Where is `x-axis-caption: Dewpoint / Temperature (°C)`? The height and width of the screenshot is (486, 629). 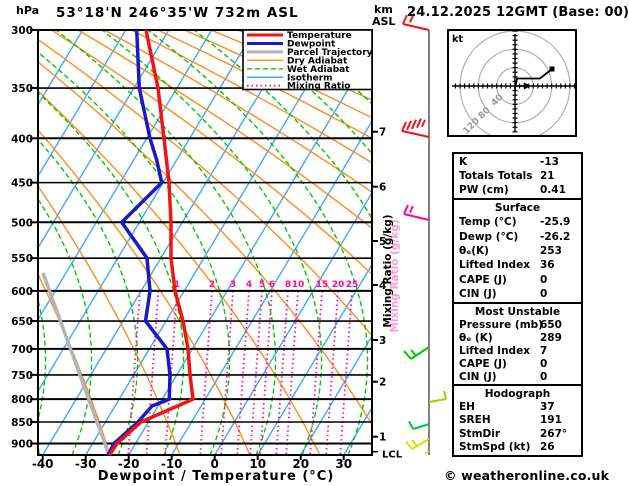
x-axis-caption: Dewpoint / Temperature (°C) is located at coordinates (216, 476).